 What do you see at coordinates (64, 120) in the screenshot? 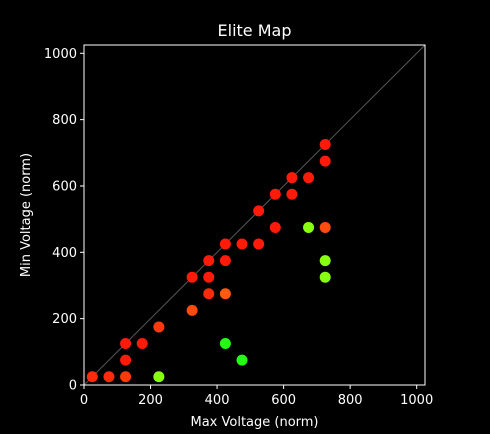
I see `y-tick-label: 800` at bounding box center [64, 120].